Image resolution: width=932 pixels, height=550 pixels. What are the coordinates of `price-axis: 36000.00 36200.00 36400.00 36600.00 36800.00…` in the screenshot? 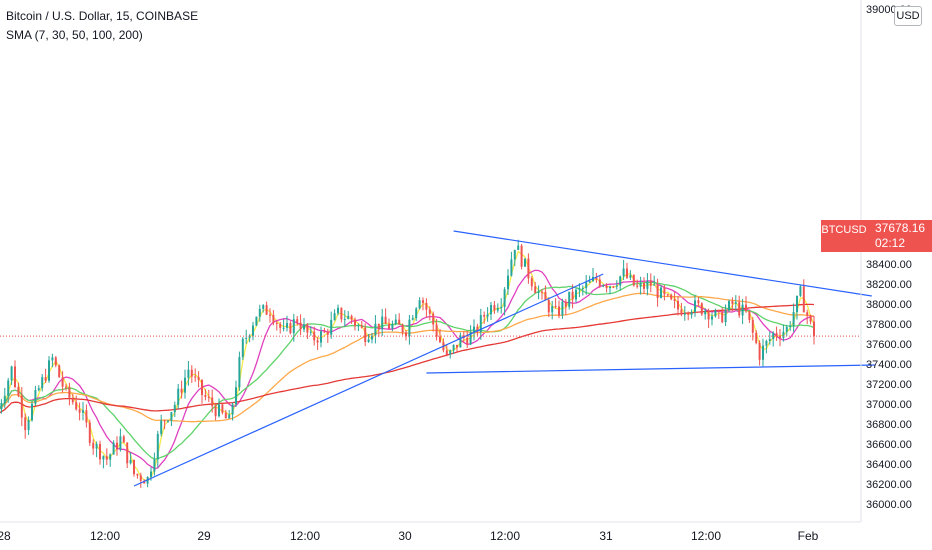 It's located at (889, 257).